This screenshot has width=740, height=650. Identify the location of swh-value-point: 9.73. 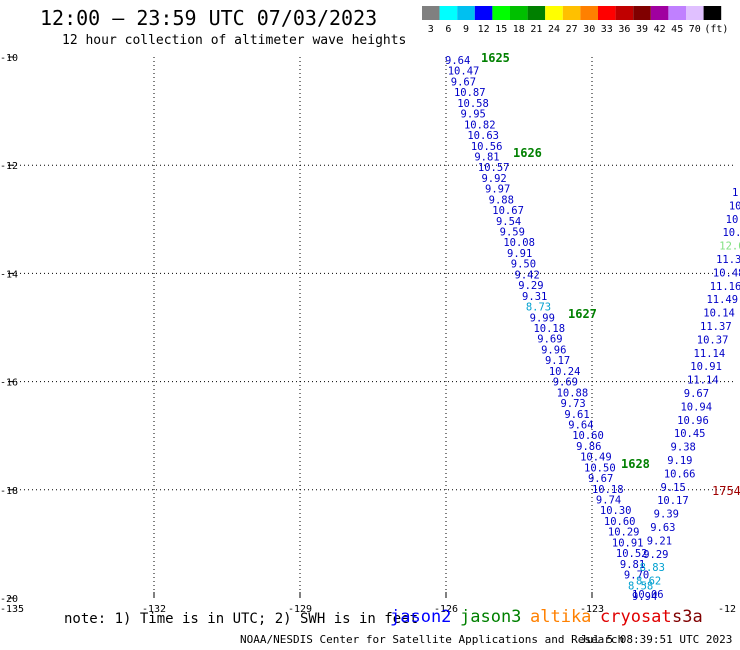
(572, 404).